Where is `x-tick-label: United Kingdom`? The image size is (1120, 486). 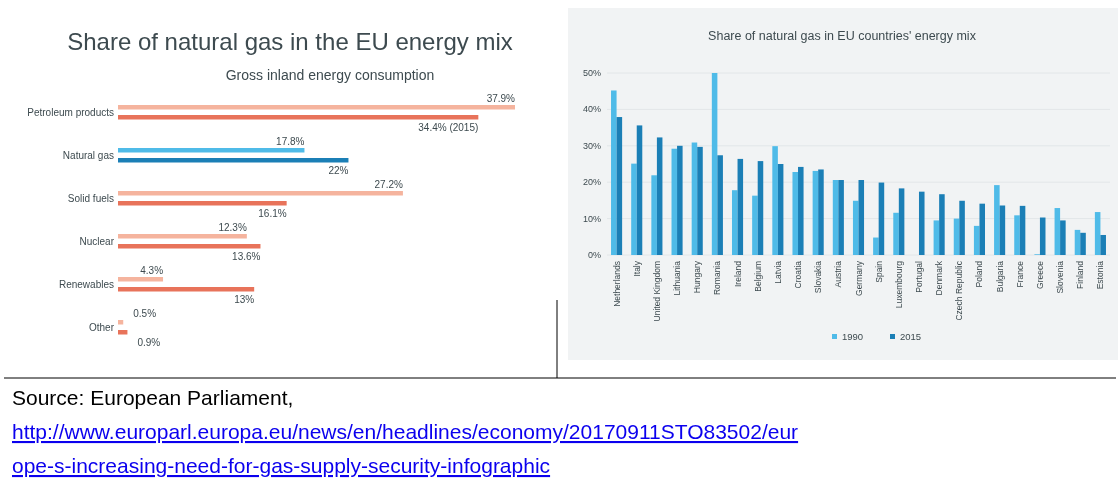
x-tick-label: United Kingdom is located at coordinates (656, 291).